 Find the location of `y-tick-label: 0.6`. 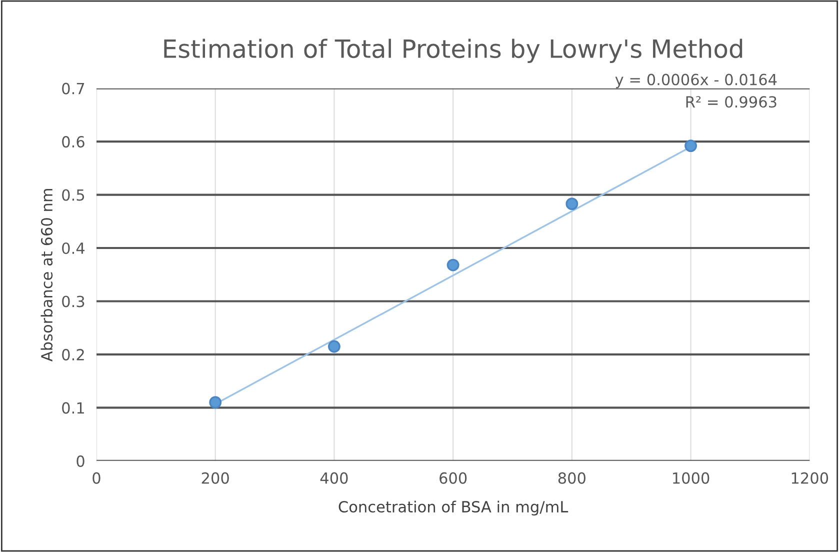

y-tick-label: 0.6 is located at coordinates (73, 142).